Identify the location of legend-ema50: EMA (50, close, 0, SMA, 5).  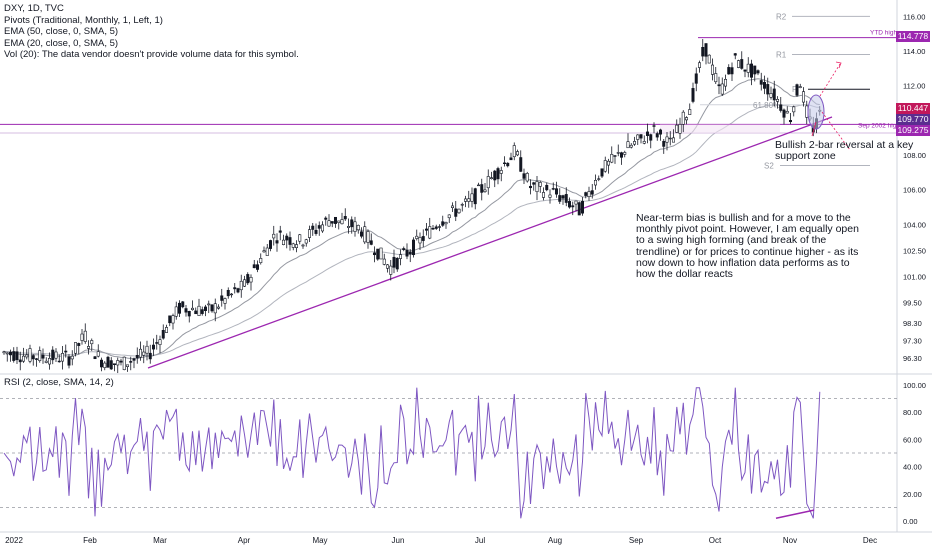
(61, 31).